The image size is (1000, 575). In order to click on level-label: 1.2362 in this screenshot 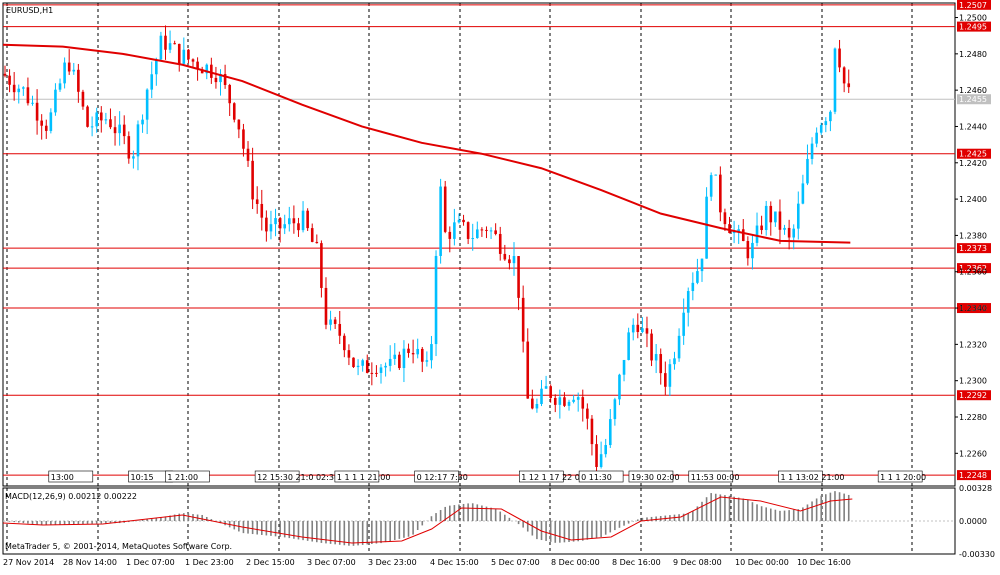, I will do `click(973, 268)`.